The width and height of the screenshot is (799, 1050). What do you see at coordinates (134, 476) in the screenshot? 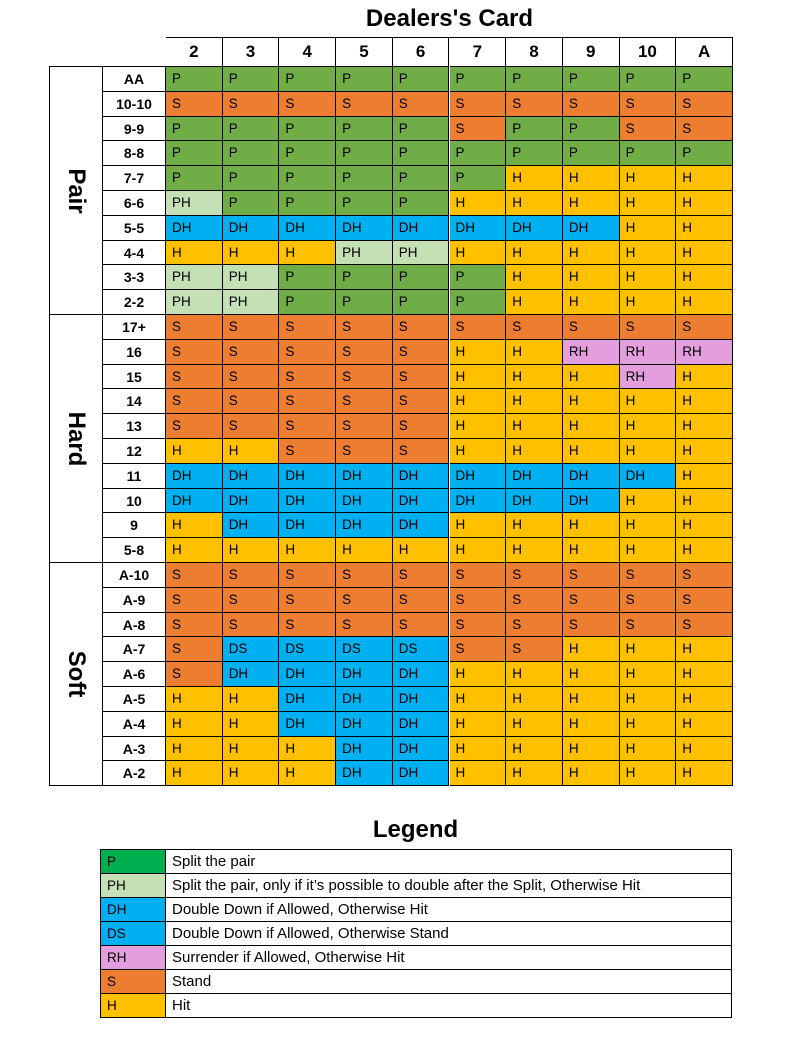
I see `player-hand-label: 11` at bounding box center [134, 476].